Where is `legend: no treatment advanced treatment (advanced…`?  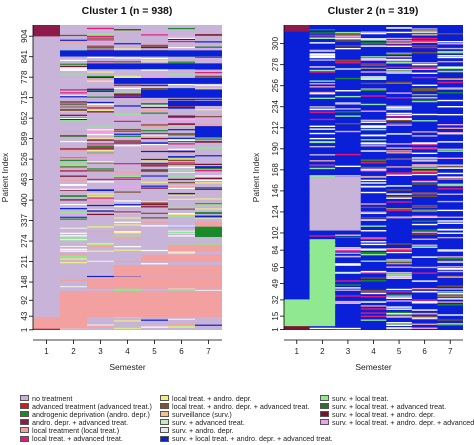
legend: no treatment advanced treatment (advanced… is located at coordinates (247, 418).